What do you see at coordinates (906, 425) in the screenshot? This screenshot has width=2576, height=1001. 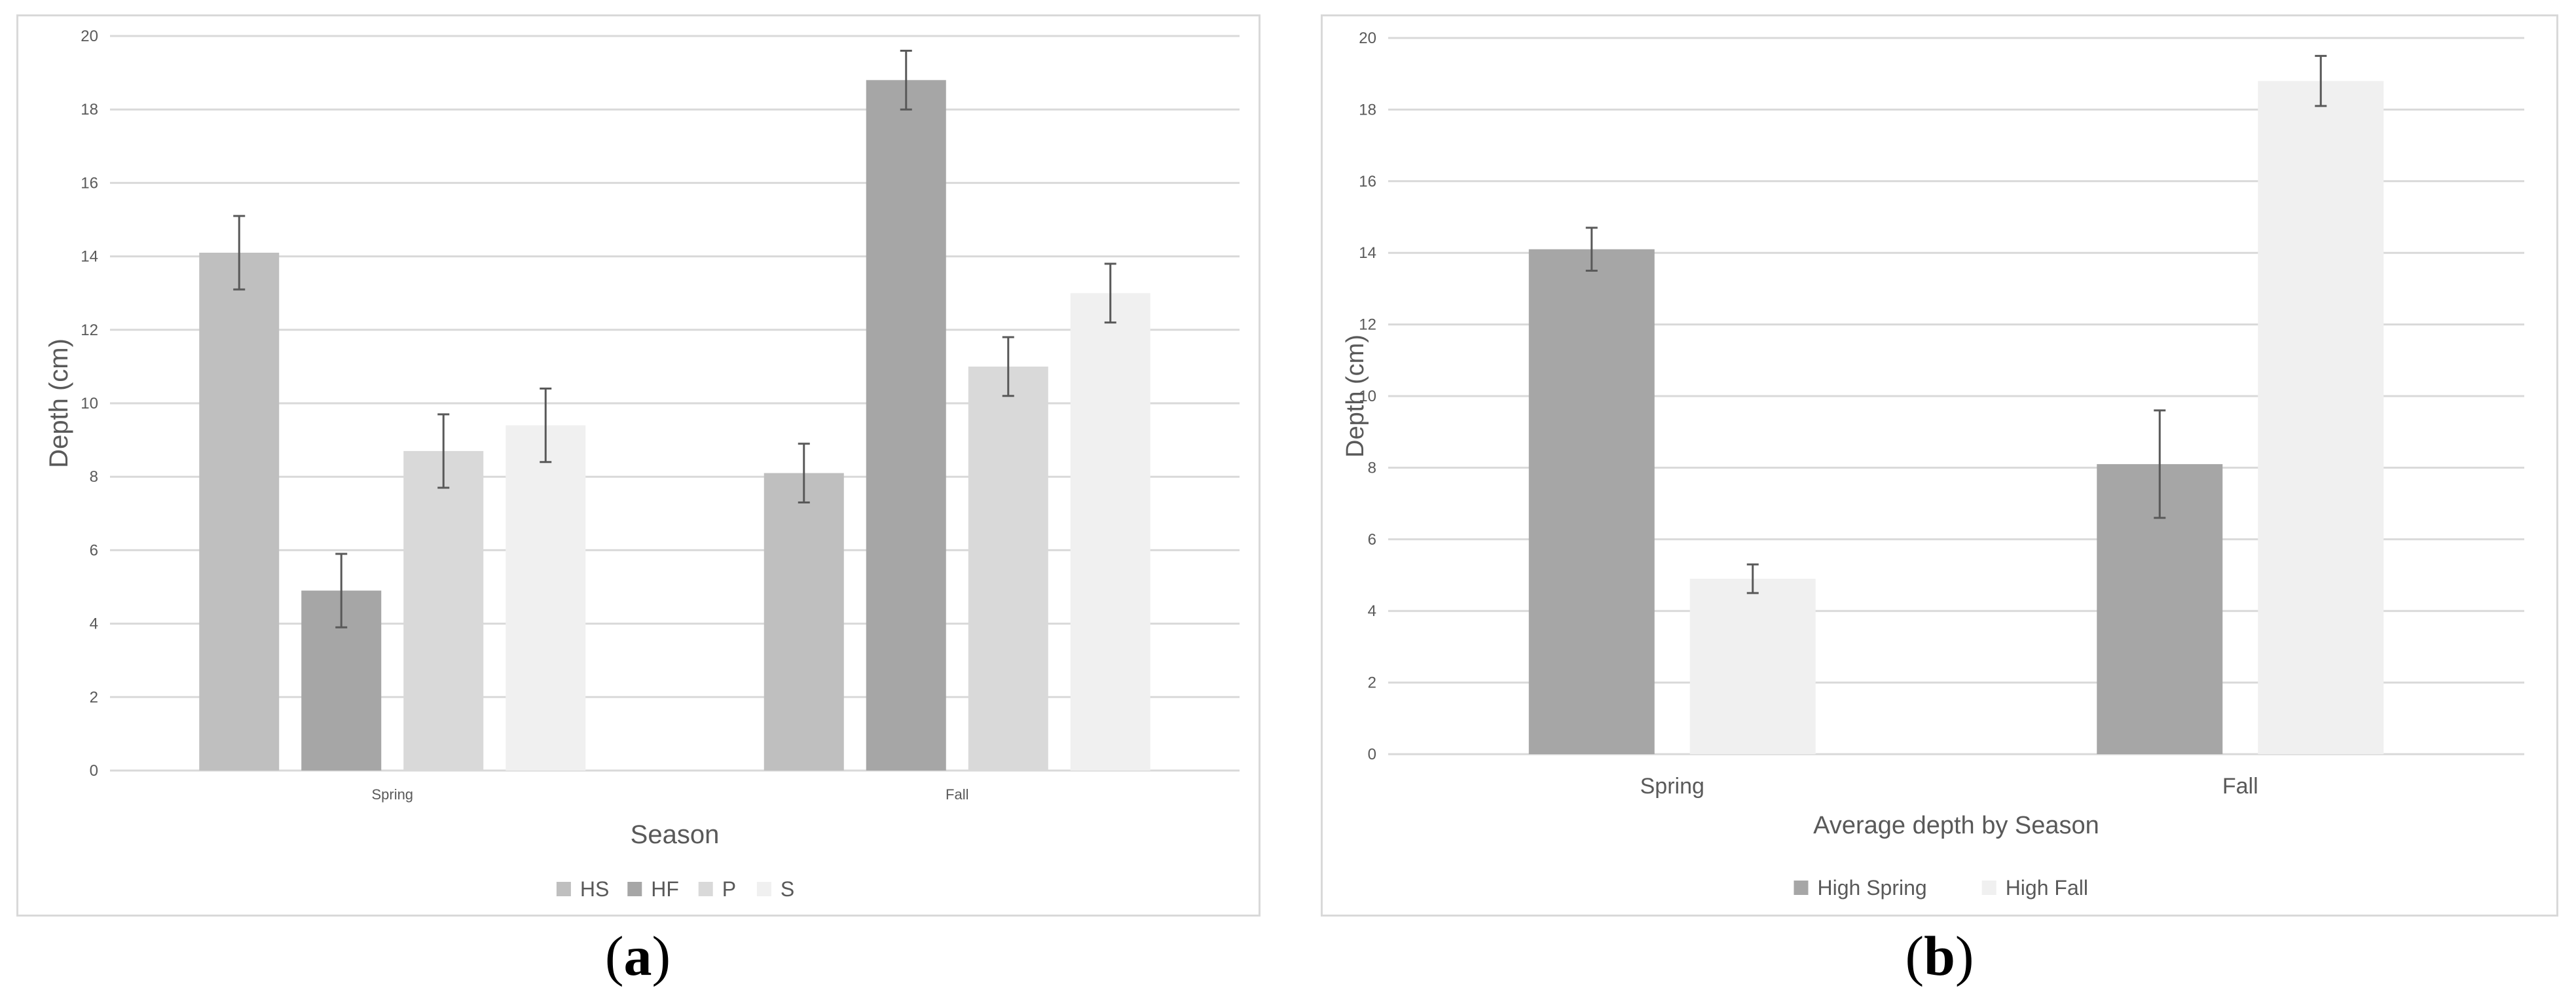 I see `chart-a-bar-hf-fall` at bounding box center [906, 425].